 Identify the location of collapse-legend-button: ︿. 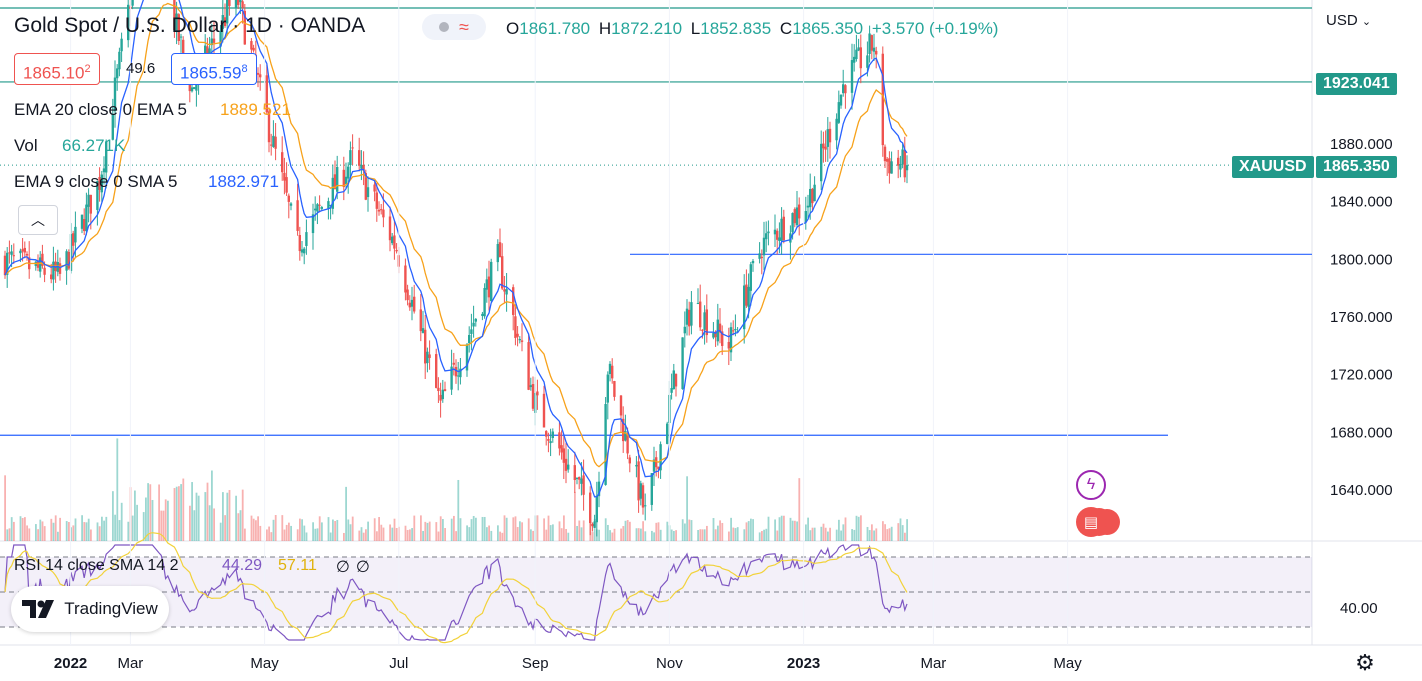
(38, 220).